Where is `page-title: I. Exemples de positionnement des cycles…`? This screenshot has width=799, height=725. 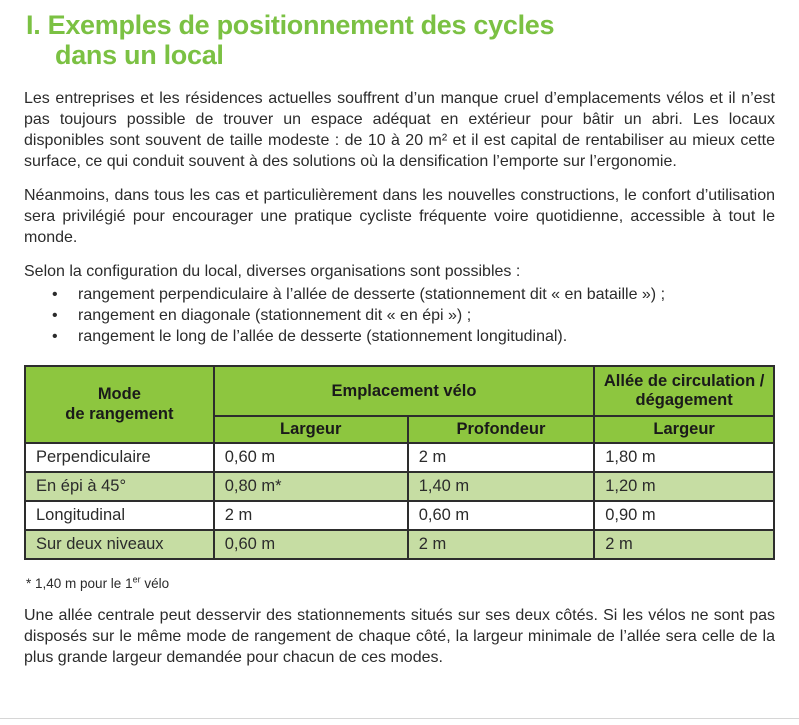
page-title: I. Exemples de positionnement des cycles… is located at coordinates (400, 40).